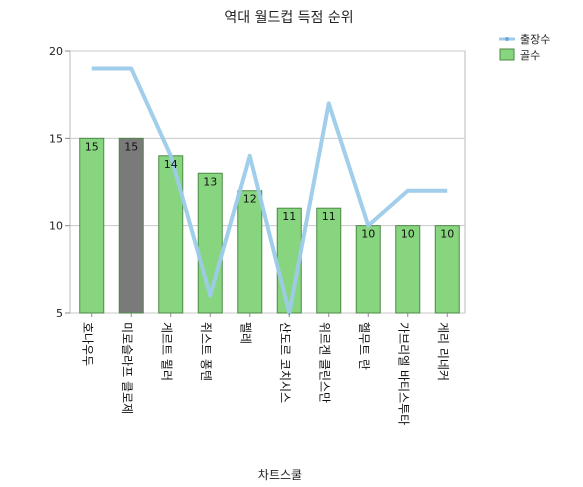 This screenshot has height=487, width=583. I want to click on data-labels: 15 15 14 13 12 11 11 10 10 10, so click(270, 190).